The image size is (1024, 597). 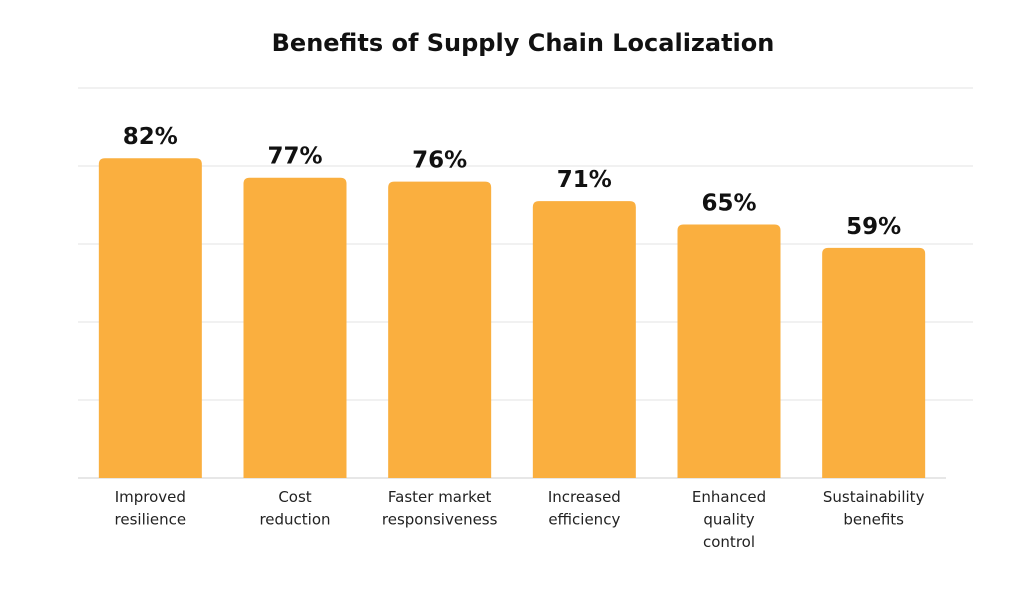 What do you see at coordinates (728, 204) in the screenshot?
I see `value-label: 65%` at bounding box center [728, 204].